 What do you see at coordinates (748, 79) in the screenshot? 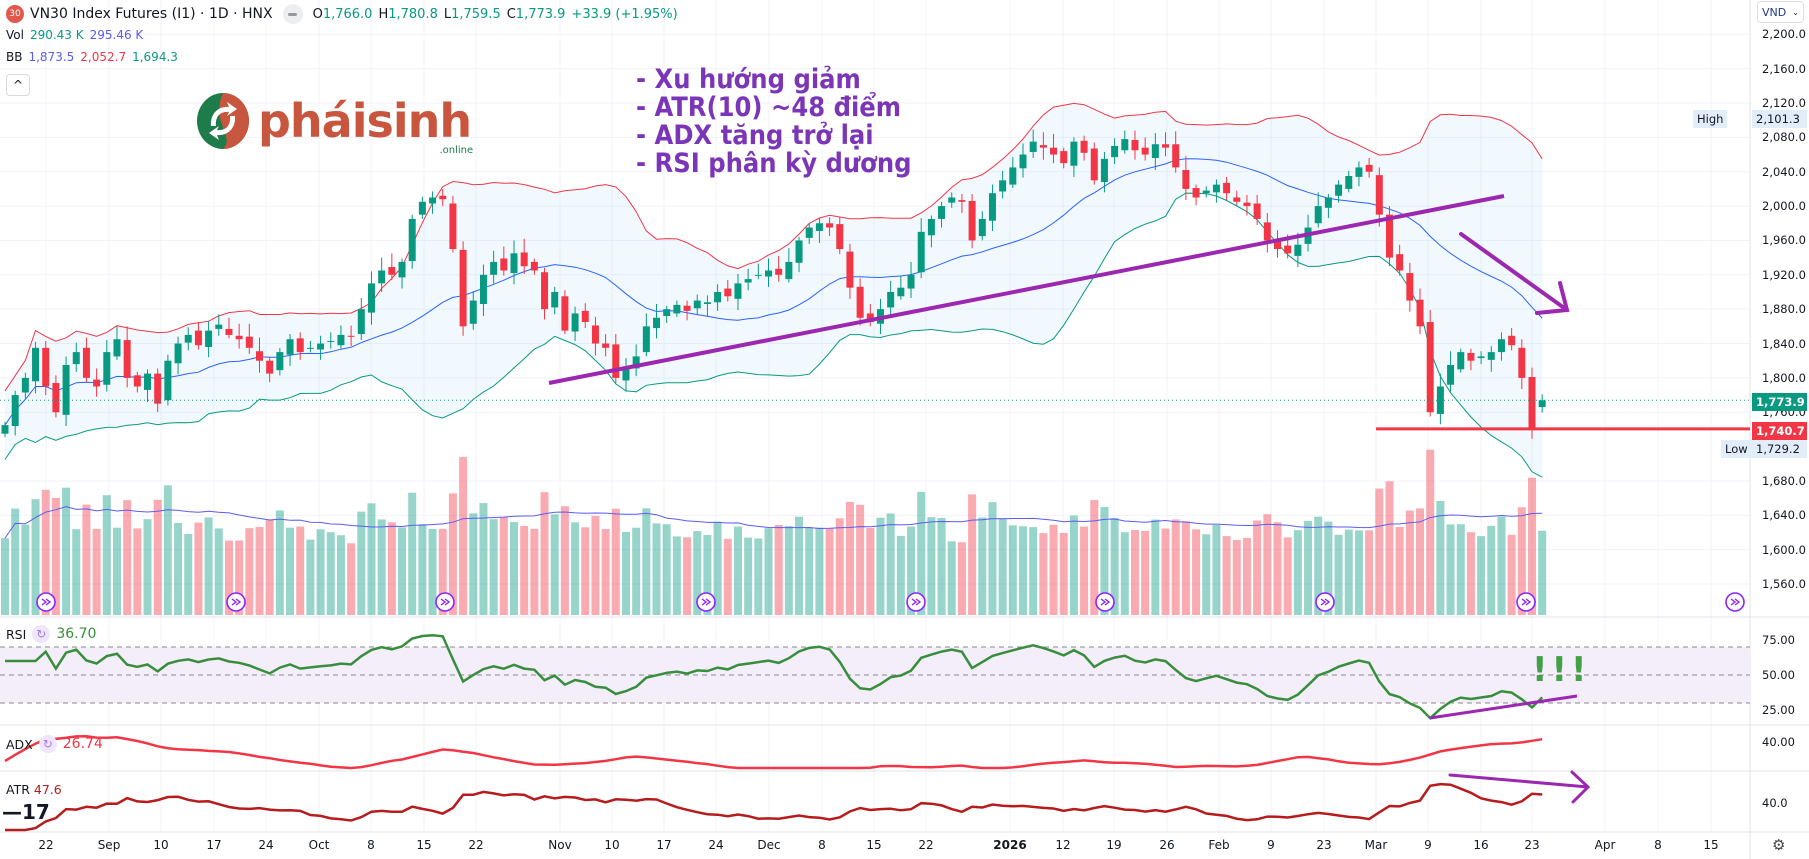
I see `note-trend: - Xu hướng giảm` at bounding box center [748, 79].